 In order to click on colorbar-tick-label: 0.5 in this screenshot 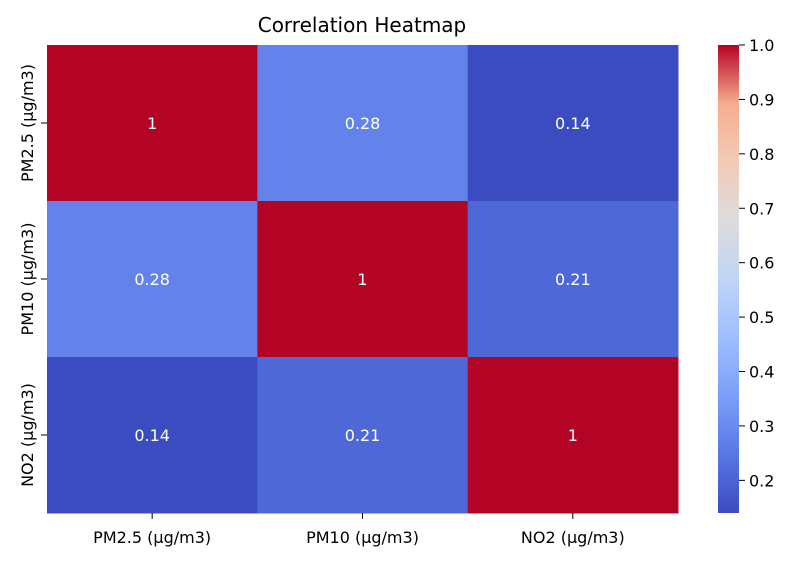, I will do `click(761, 317)`.